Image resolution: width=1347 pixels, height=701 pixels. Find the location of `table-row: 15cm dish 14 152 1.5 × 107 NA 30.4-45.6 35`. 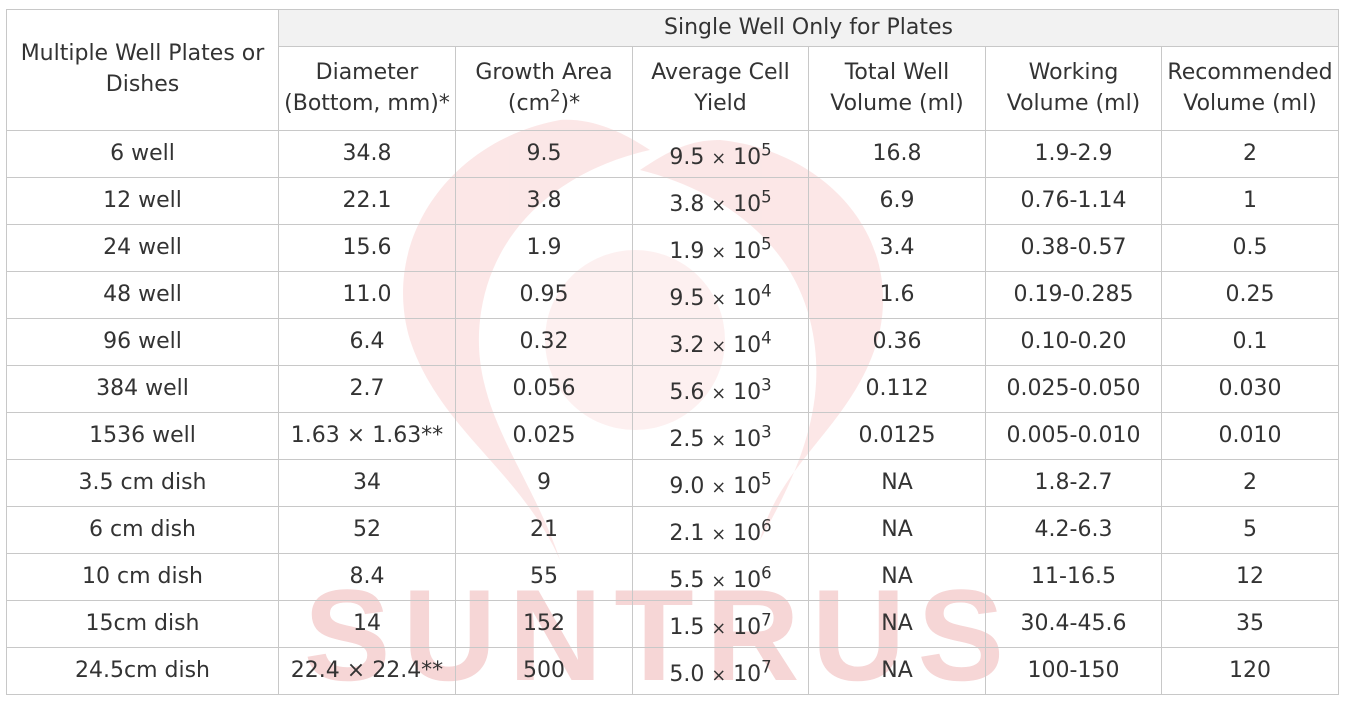

table-row: 15cm dish 14 152 1.5 × 107 NA 30.4-45.6 35 is located at coordinates (673, 624).